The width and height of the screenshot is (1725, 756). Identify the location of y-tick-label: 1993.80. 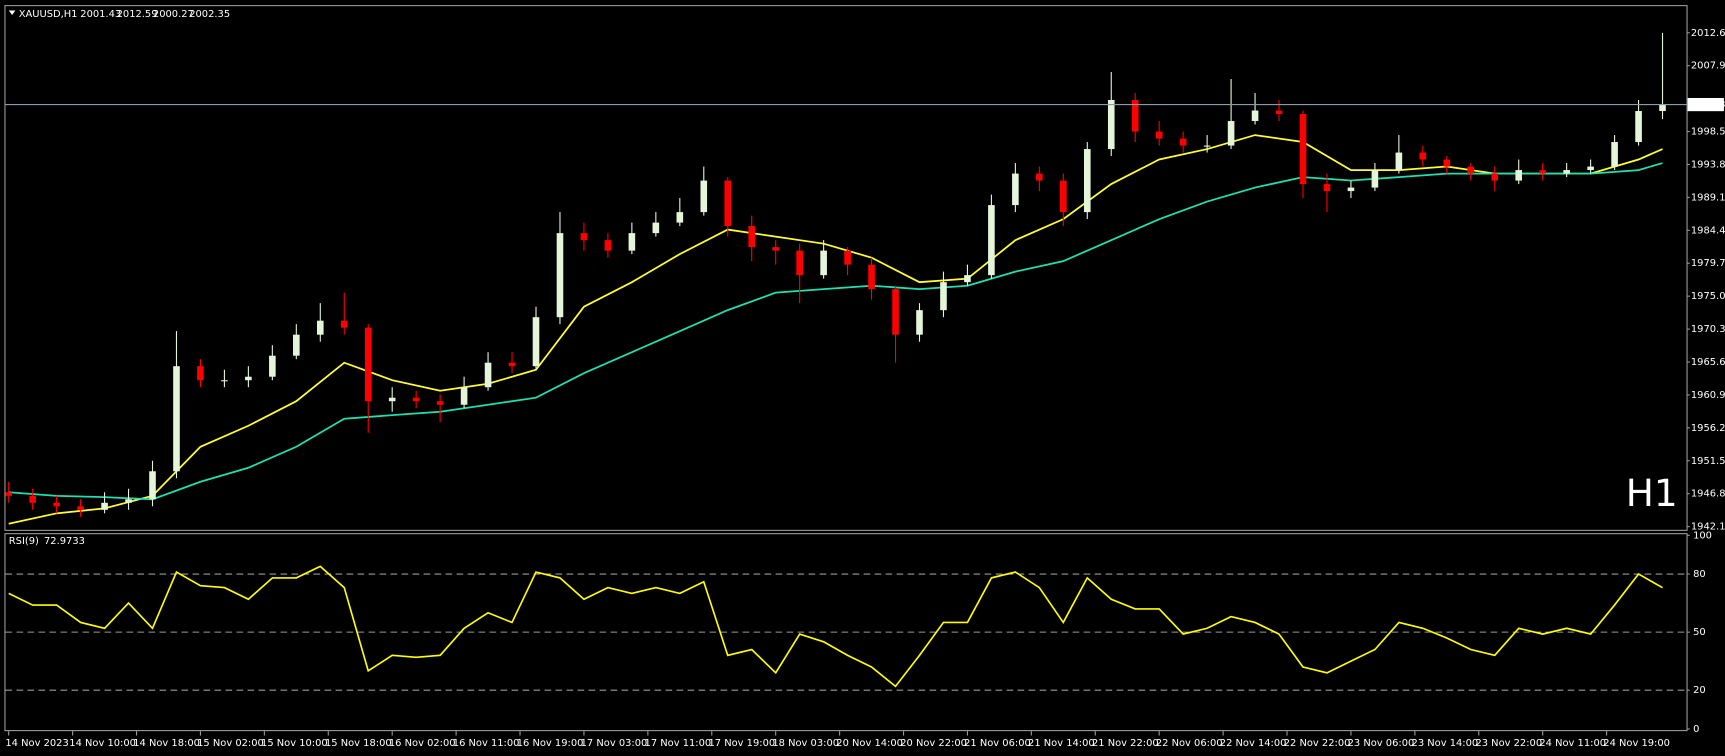
(1708, 164).